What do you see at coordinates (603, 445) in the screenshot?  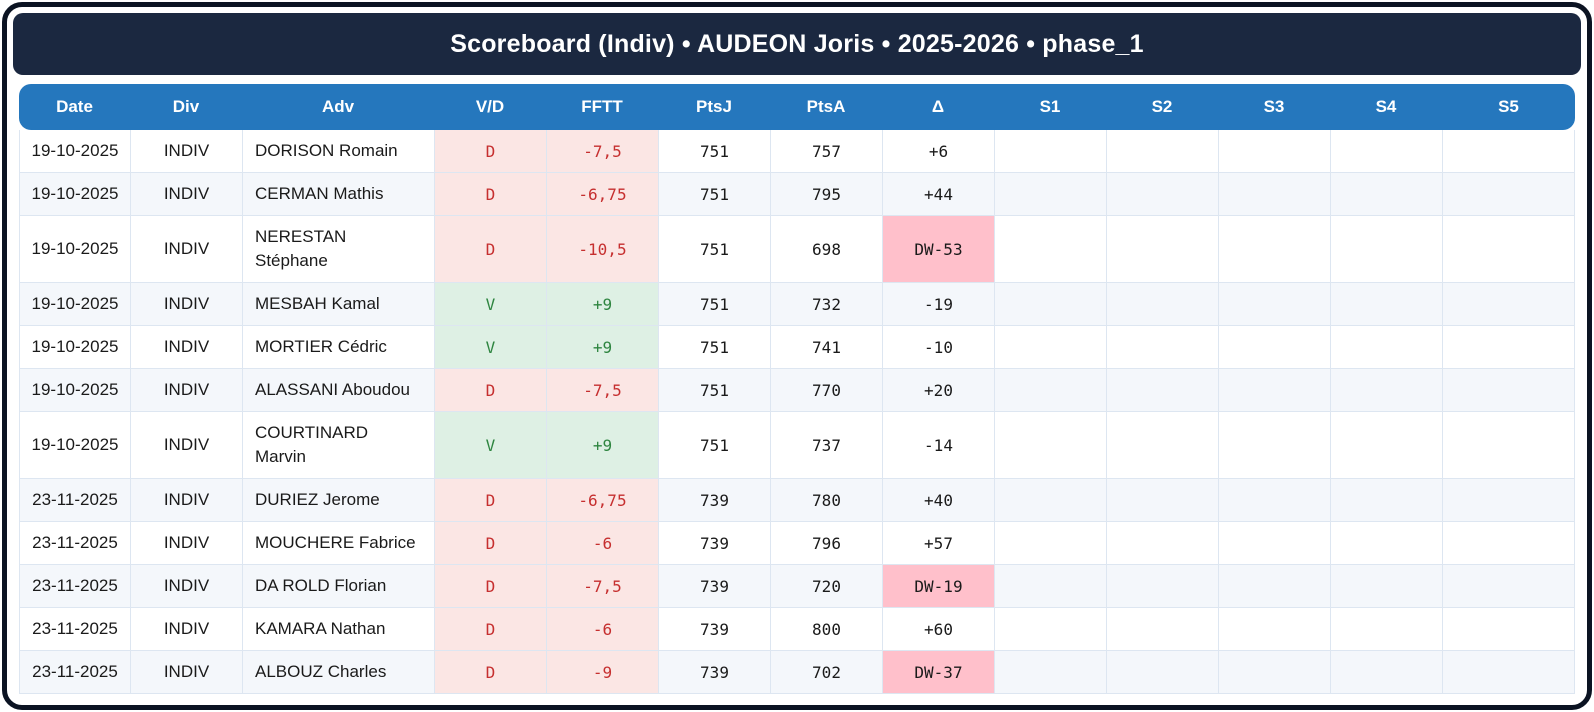 I see `cell-fftt: +9` at bounding box center [603, 445].